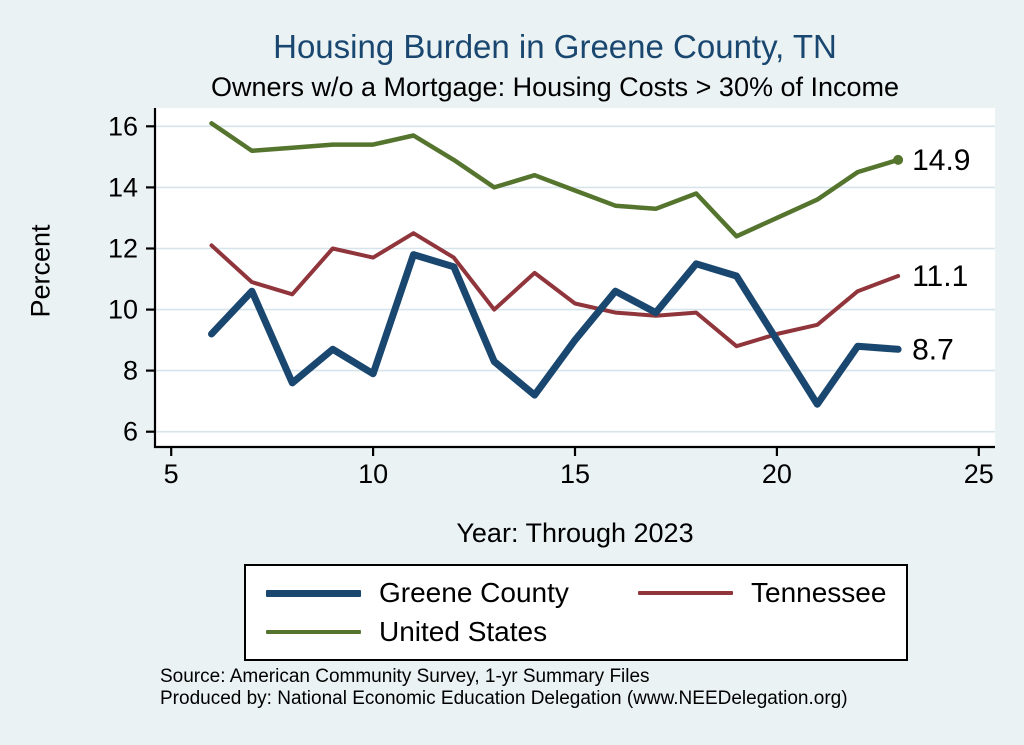 Image resolution: width=1024 pixels, height=745 pixels. Describe the element at coordinates (171, 474) in the screenshot. I see `x-tick-label: 5` at that location.